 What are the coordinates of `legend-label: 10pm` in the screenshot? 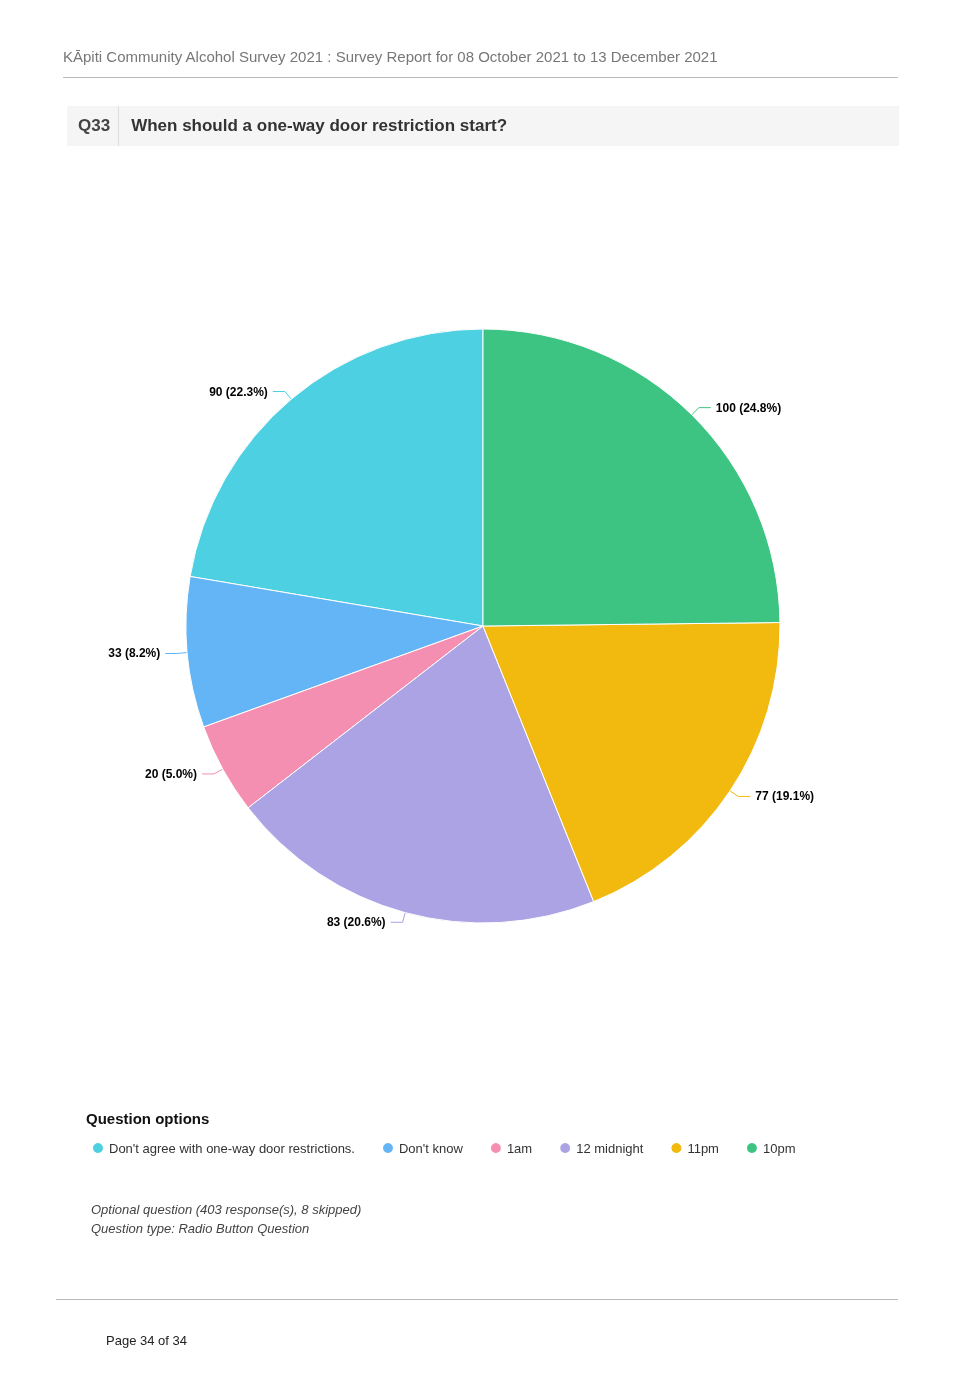 It's located at (779, 1148).